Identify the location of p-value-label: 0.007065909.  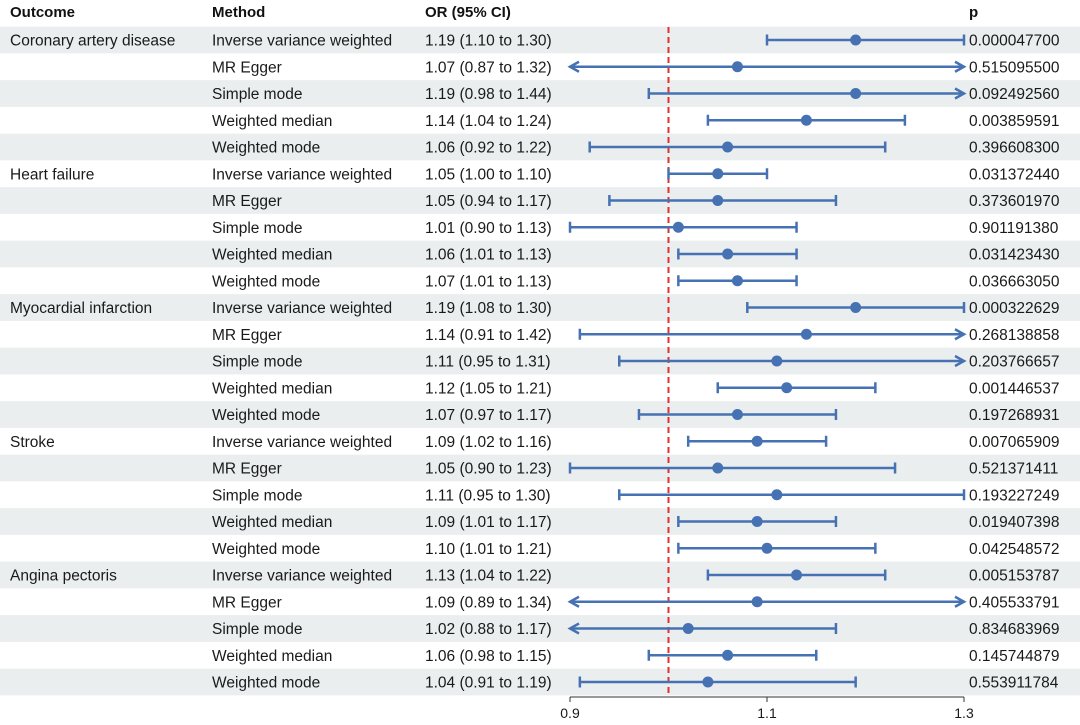
(1014, 442).